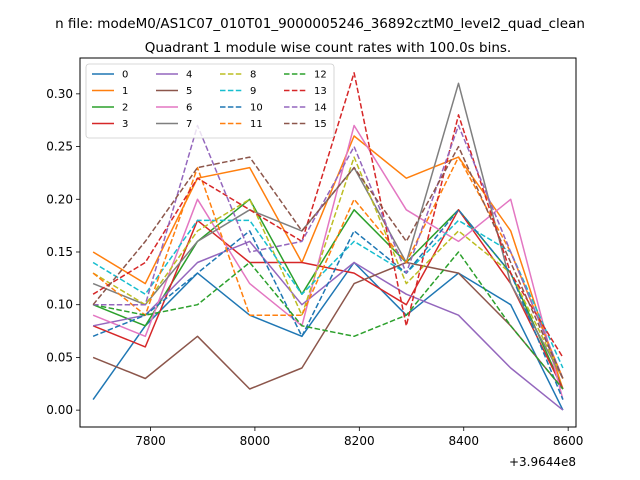 This screenshot has height=480, width=640. What do you see at coordinates (59, 147) in the screenshot?
I see `y-tick-label: 0.25` at bounding box center [59, 147].